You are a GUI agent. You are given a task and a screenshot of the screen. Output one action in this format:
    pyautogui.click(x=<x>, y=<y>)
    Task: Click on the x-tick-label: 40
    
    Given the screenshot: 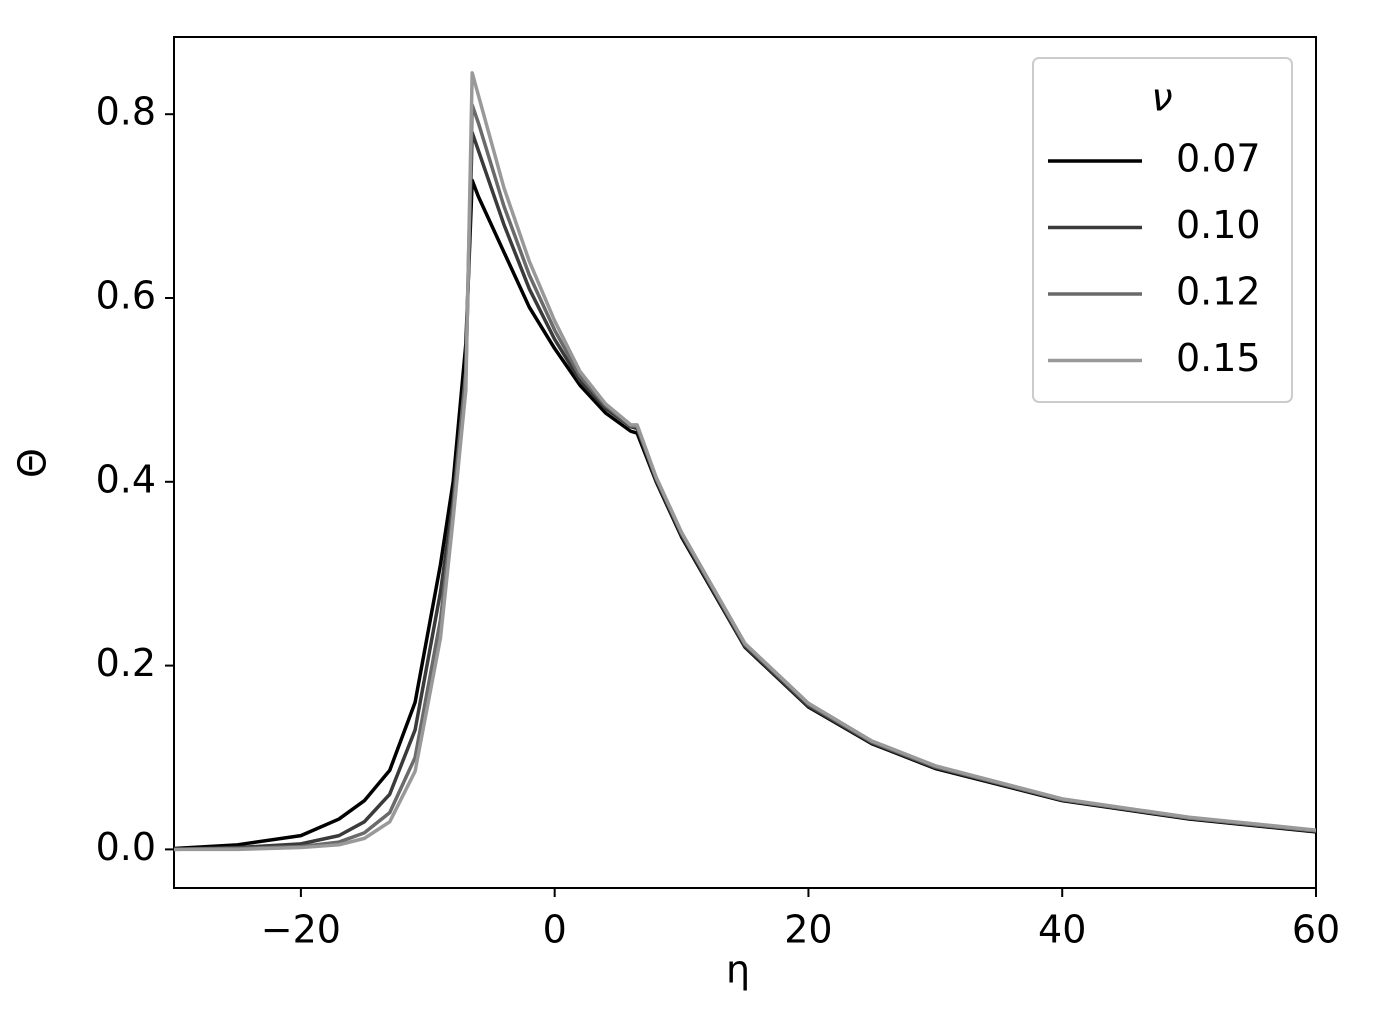 What is the action you would take?
    pyautogui.click(x=1062, y=930)
    